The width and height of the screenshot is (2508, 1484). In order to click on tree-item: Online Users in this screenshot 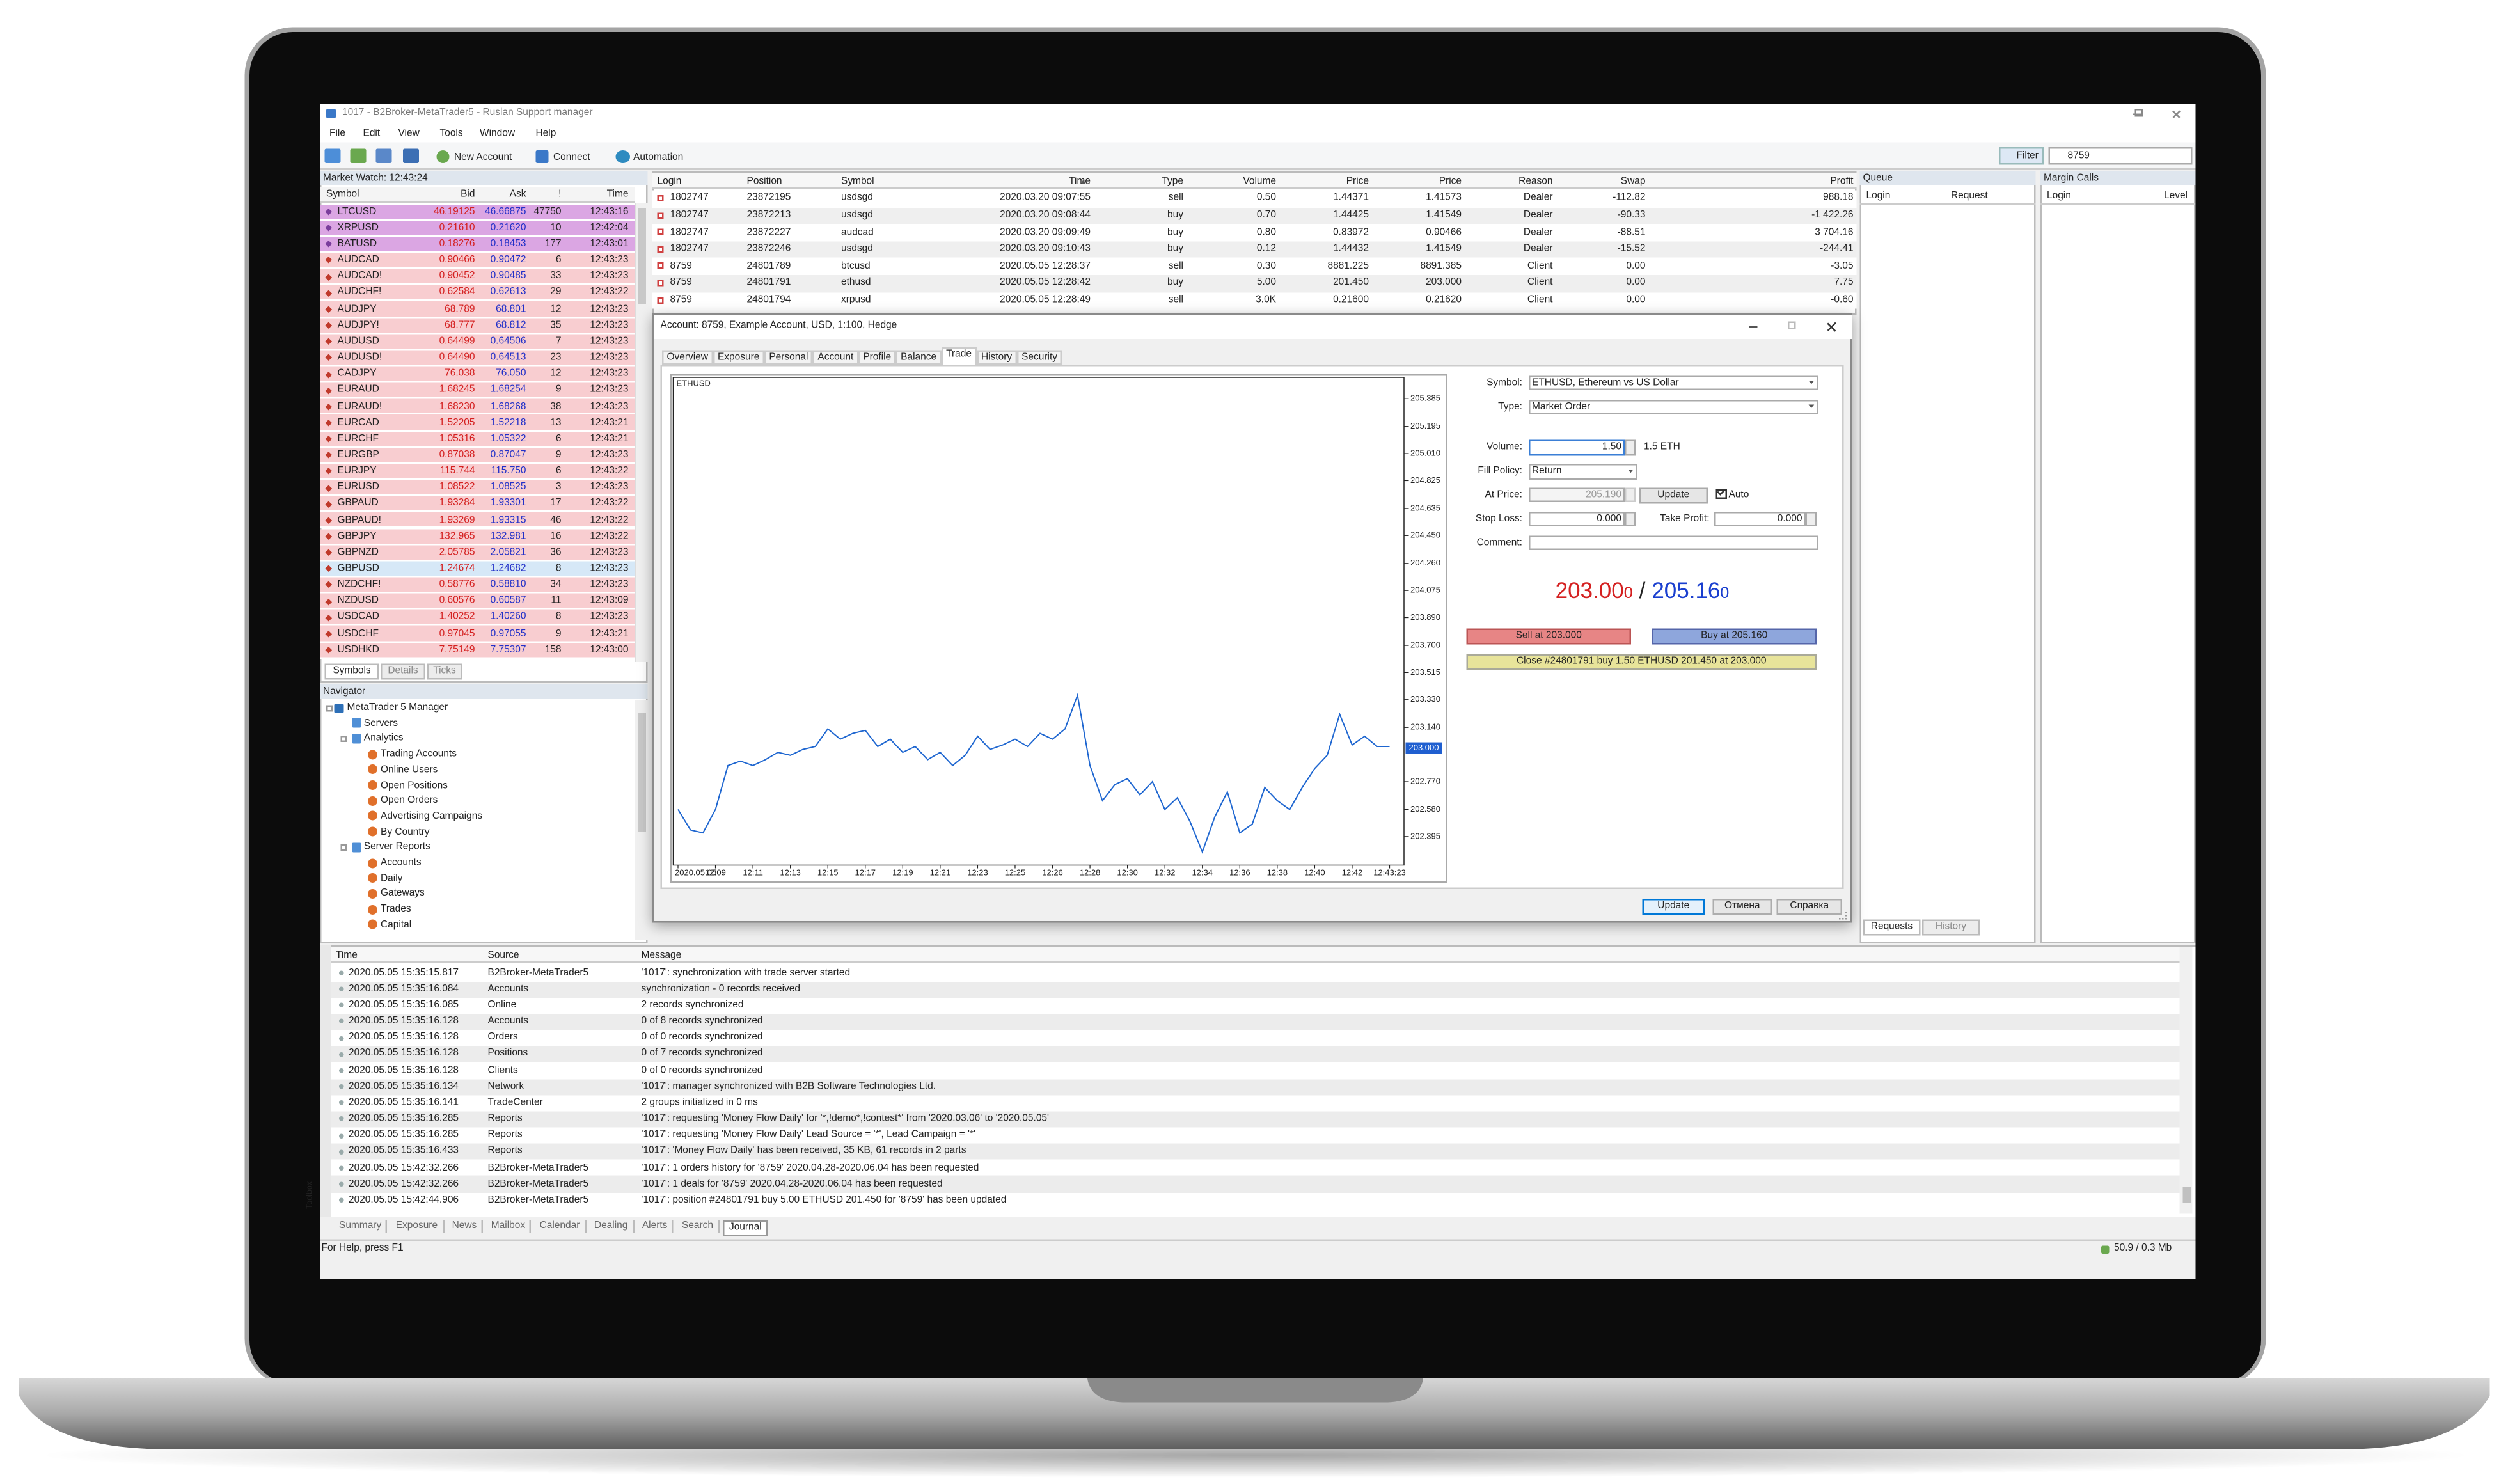, I will do `click(410, 769)`.